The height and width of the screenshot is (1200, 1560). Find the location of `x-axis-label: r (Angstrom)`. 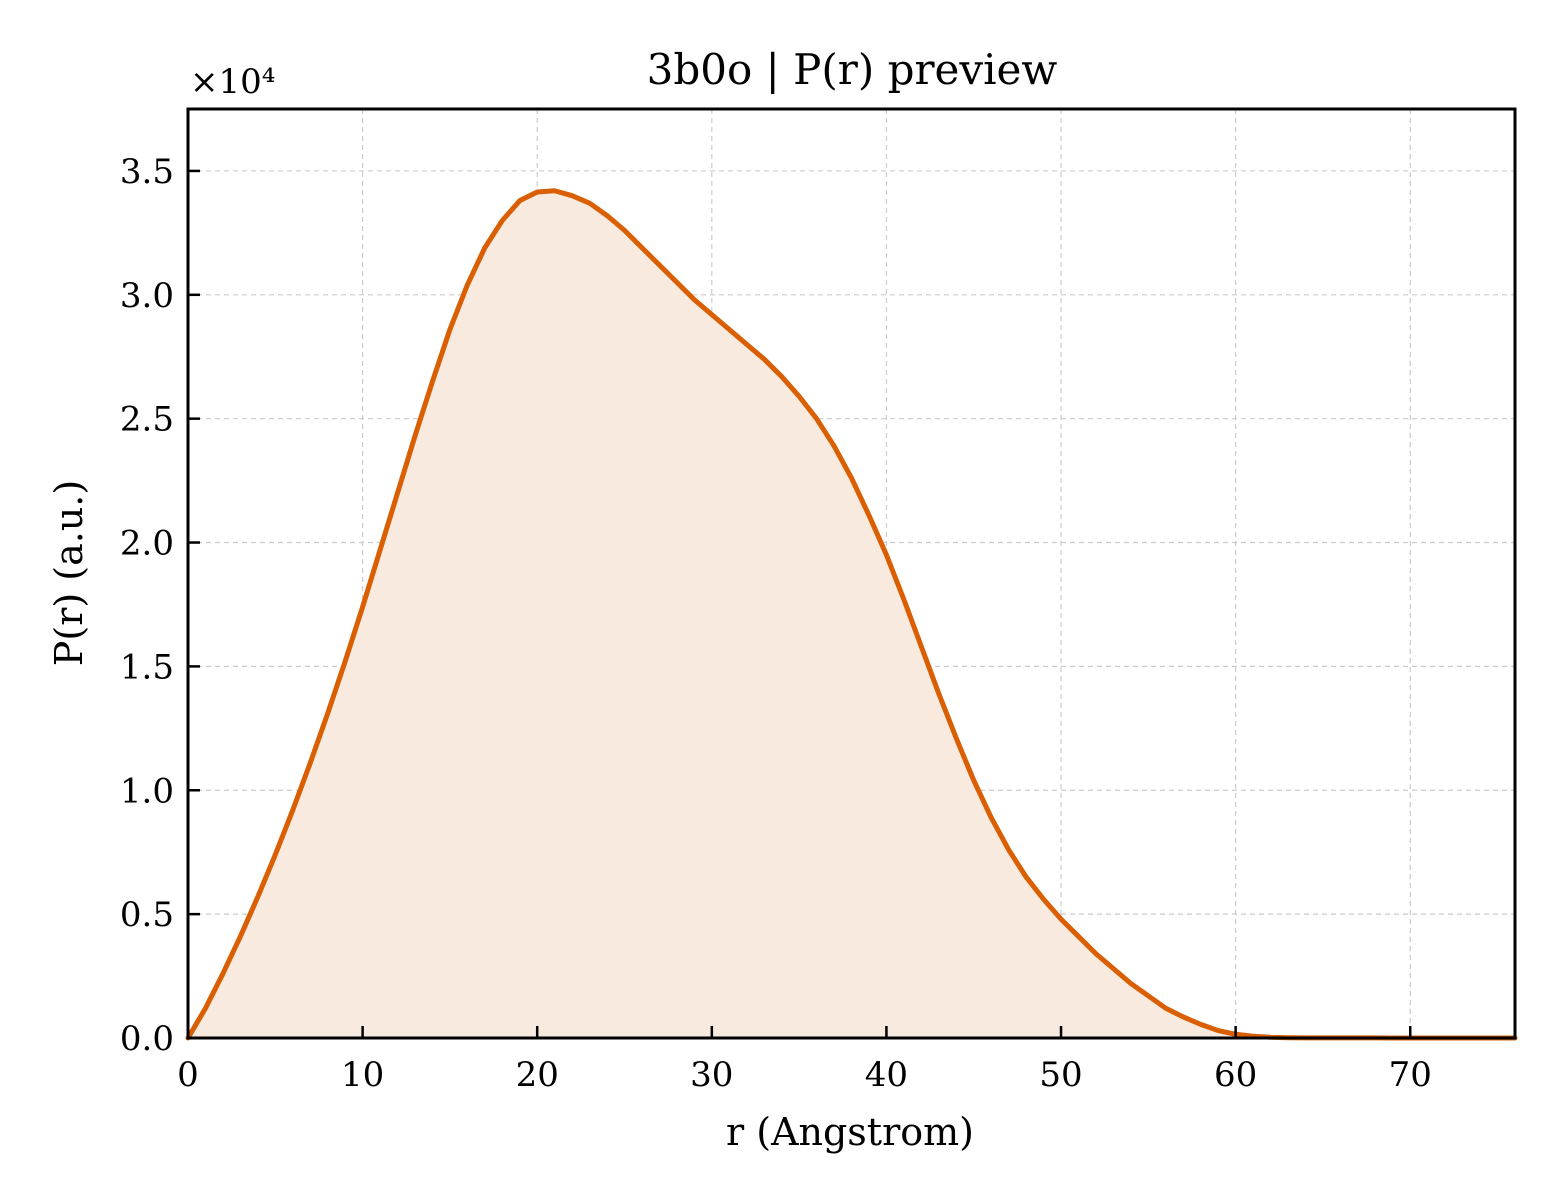

x-axis-label: r (Angstrom) is located at coordinates (850, 1132).